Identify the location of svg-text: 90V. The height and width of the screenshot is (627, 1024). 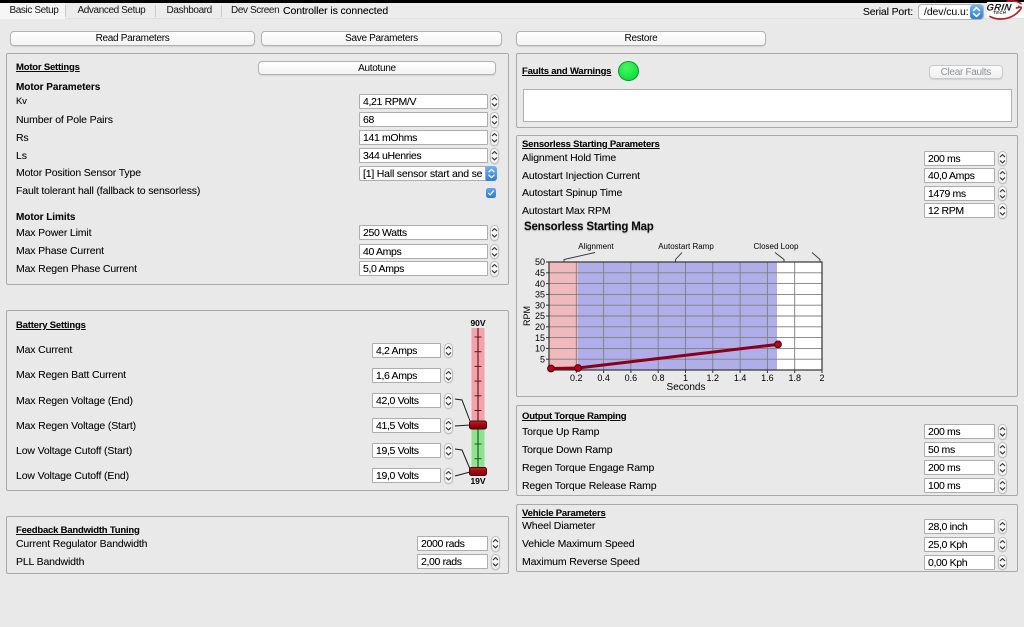
(477, 323).